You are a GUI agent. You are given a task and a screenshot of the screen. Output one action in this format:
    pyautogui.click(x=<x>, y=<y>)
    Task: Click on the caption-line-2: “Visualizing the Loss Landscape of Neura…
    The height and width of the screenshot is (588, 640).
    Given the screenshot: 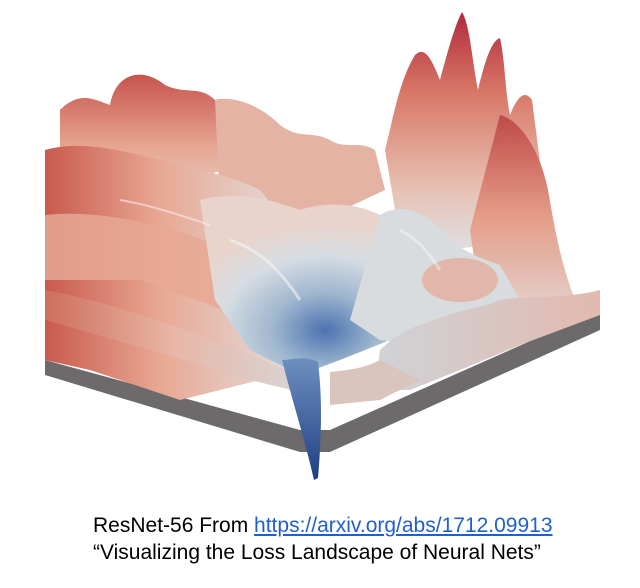 What is the action you would take?
    pyautogui.click(x=317, y=552)
    